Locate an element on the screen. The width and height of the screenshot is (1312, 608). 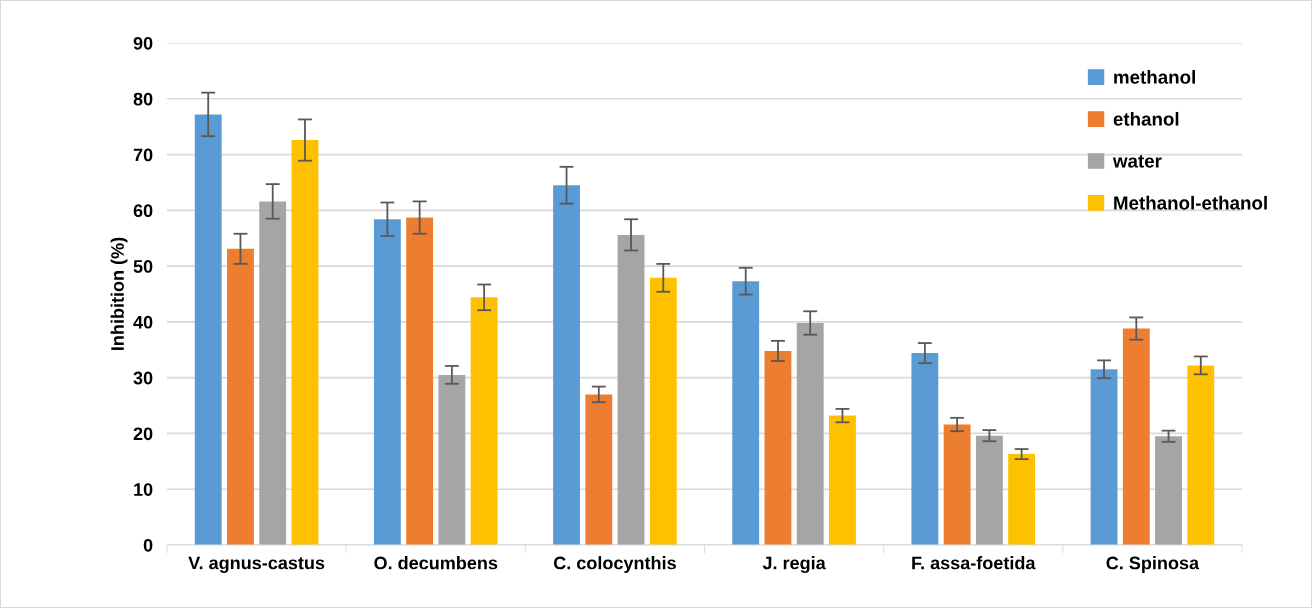
x-tick-label: C. colocynthis is located at coordinates (614, 564).